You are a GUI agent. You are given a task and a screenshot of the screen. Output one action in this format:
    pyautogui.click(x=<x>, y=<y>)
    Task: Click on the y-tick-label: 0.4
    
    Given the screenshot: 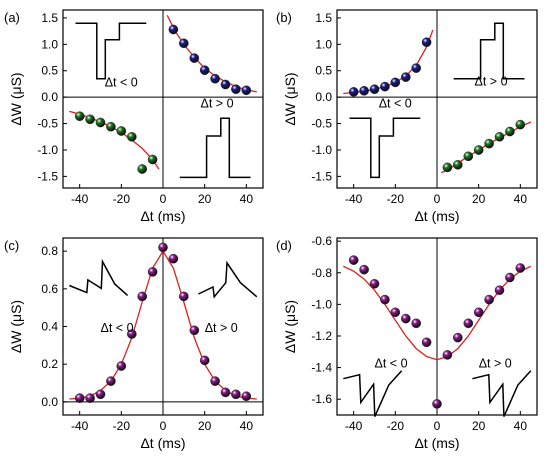 What is the action you would take?
    pyautogui.click(x=49, y=327)
    